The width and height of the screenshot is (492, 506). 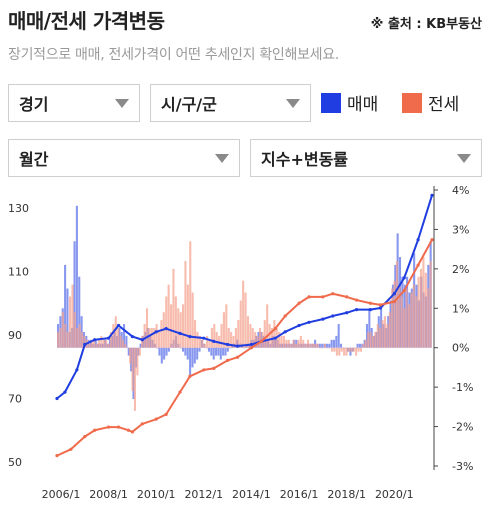 What do you see at coordinates (124, 158) in the screenshot?
I see `period-select: 월간` at bounding box center [124, 158].